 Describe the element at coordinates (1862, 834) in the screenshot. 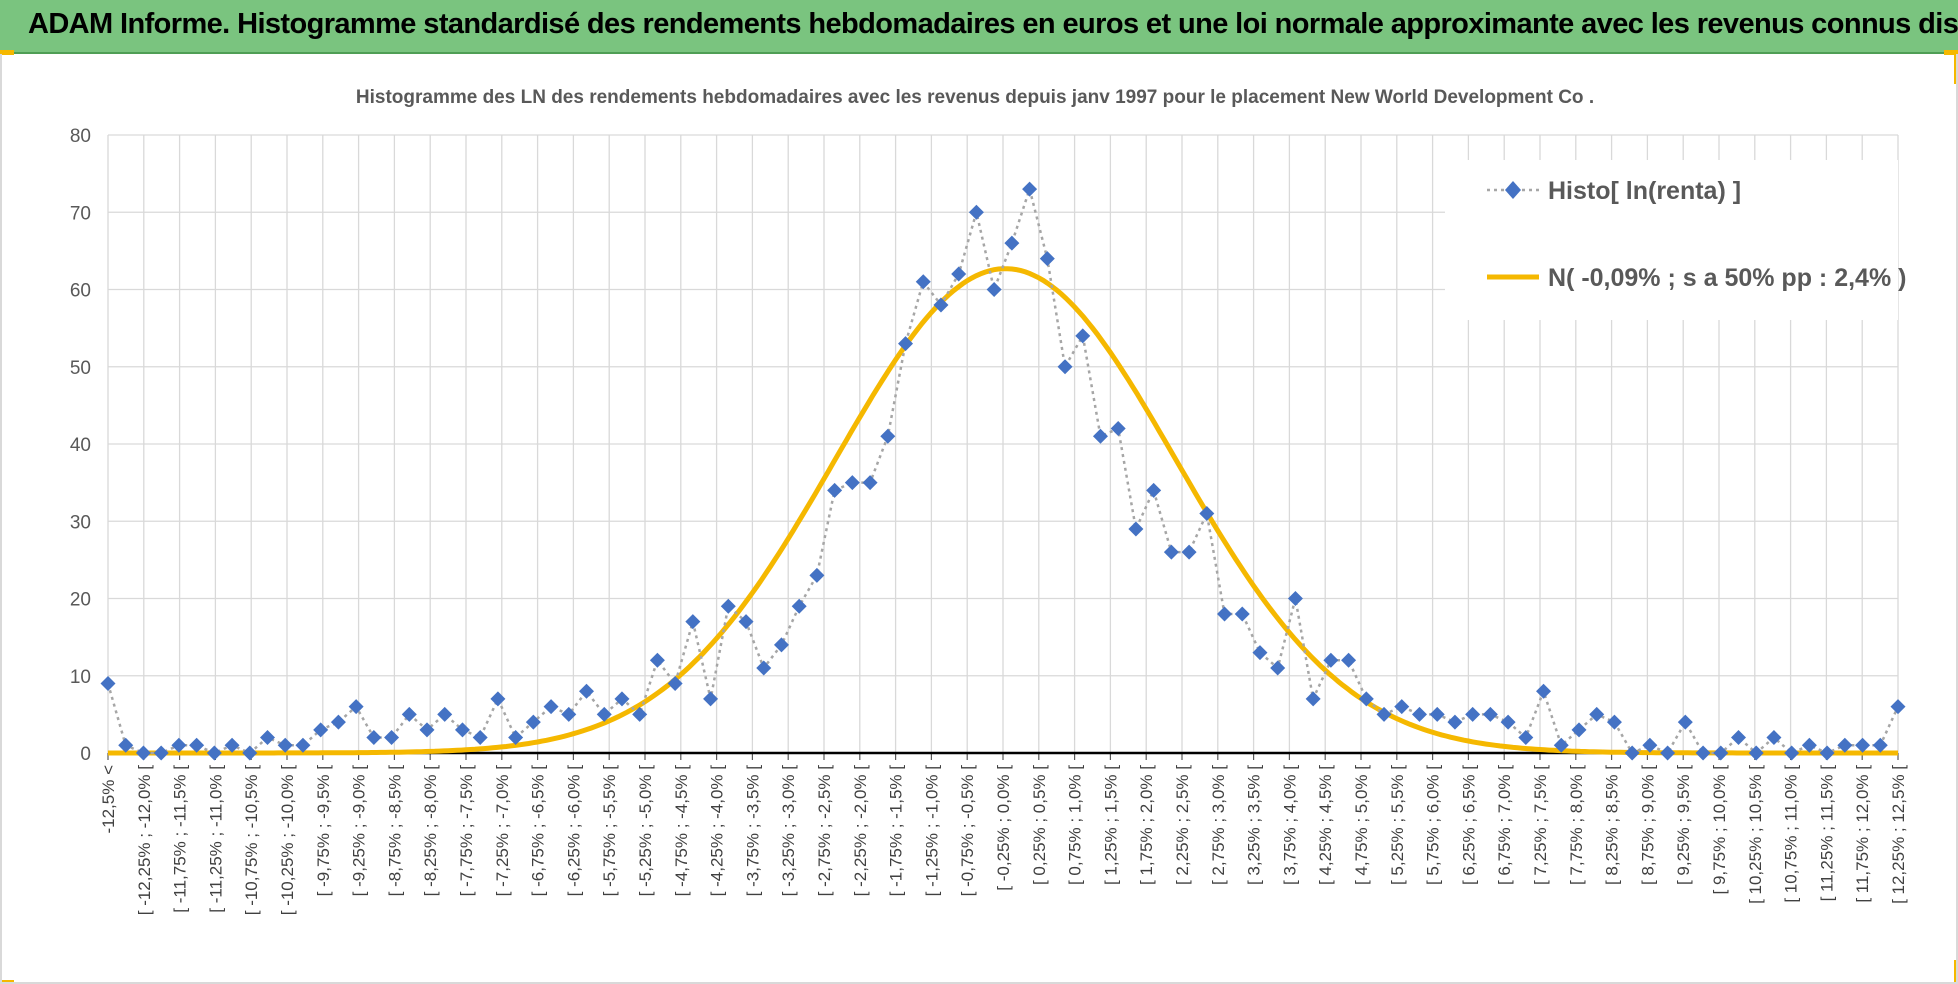

I see `x-tick-label: [ 11,75% ; 12,0% [` at that location.